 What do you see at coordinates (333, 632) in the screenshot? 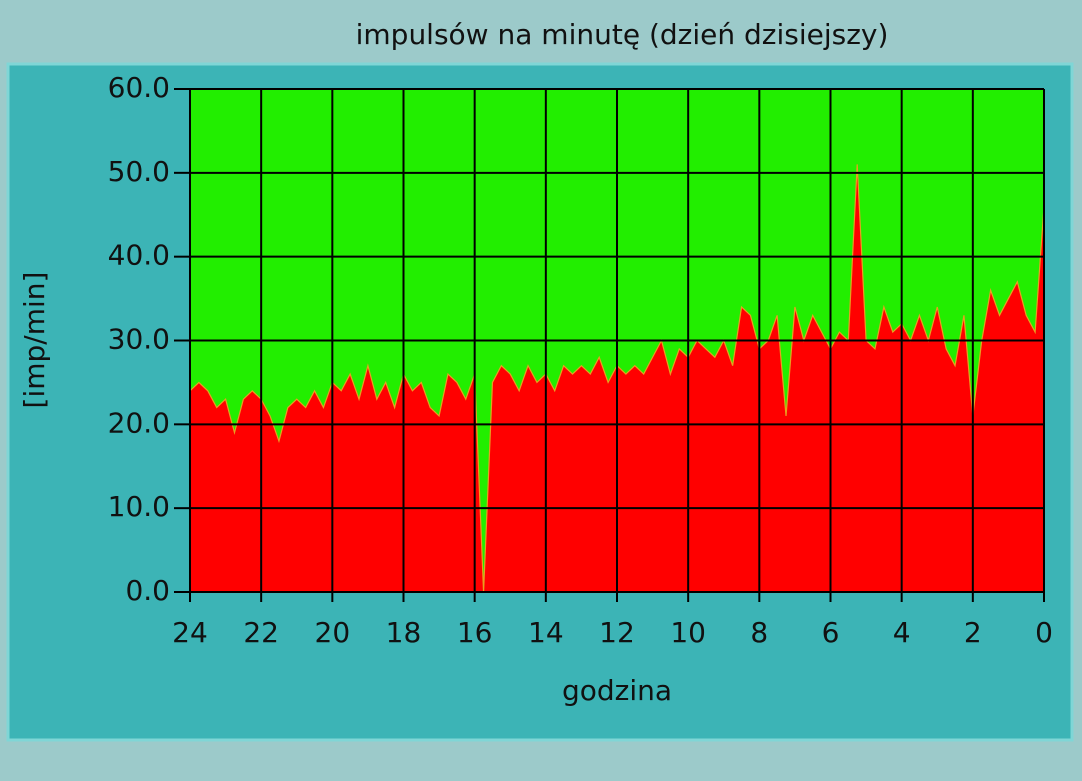
I see `x-tick-label: 20` at bounding box center [333, 632].